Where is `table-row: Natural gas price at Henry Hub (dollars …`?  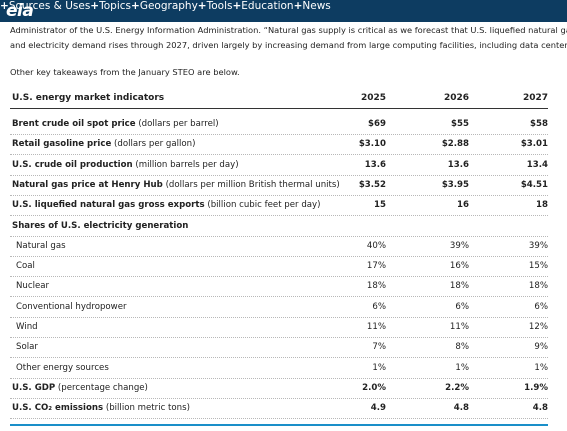
table-row: Natural gas price at Henry Hub (dollars … is located at coordinates (279, 185).